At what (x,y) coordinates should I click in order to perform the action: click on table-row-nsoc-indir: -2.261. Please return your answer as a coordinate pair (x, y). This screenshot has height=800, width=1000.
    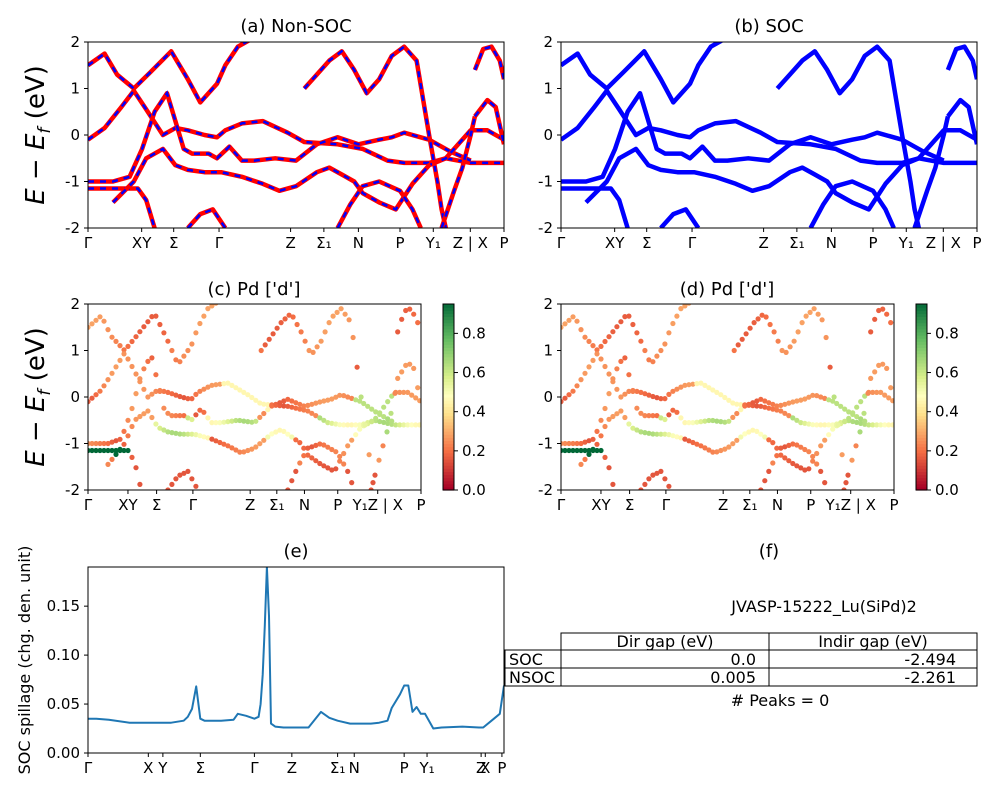
    Looking at the image, I should click on (930, 677).